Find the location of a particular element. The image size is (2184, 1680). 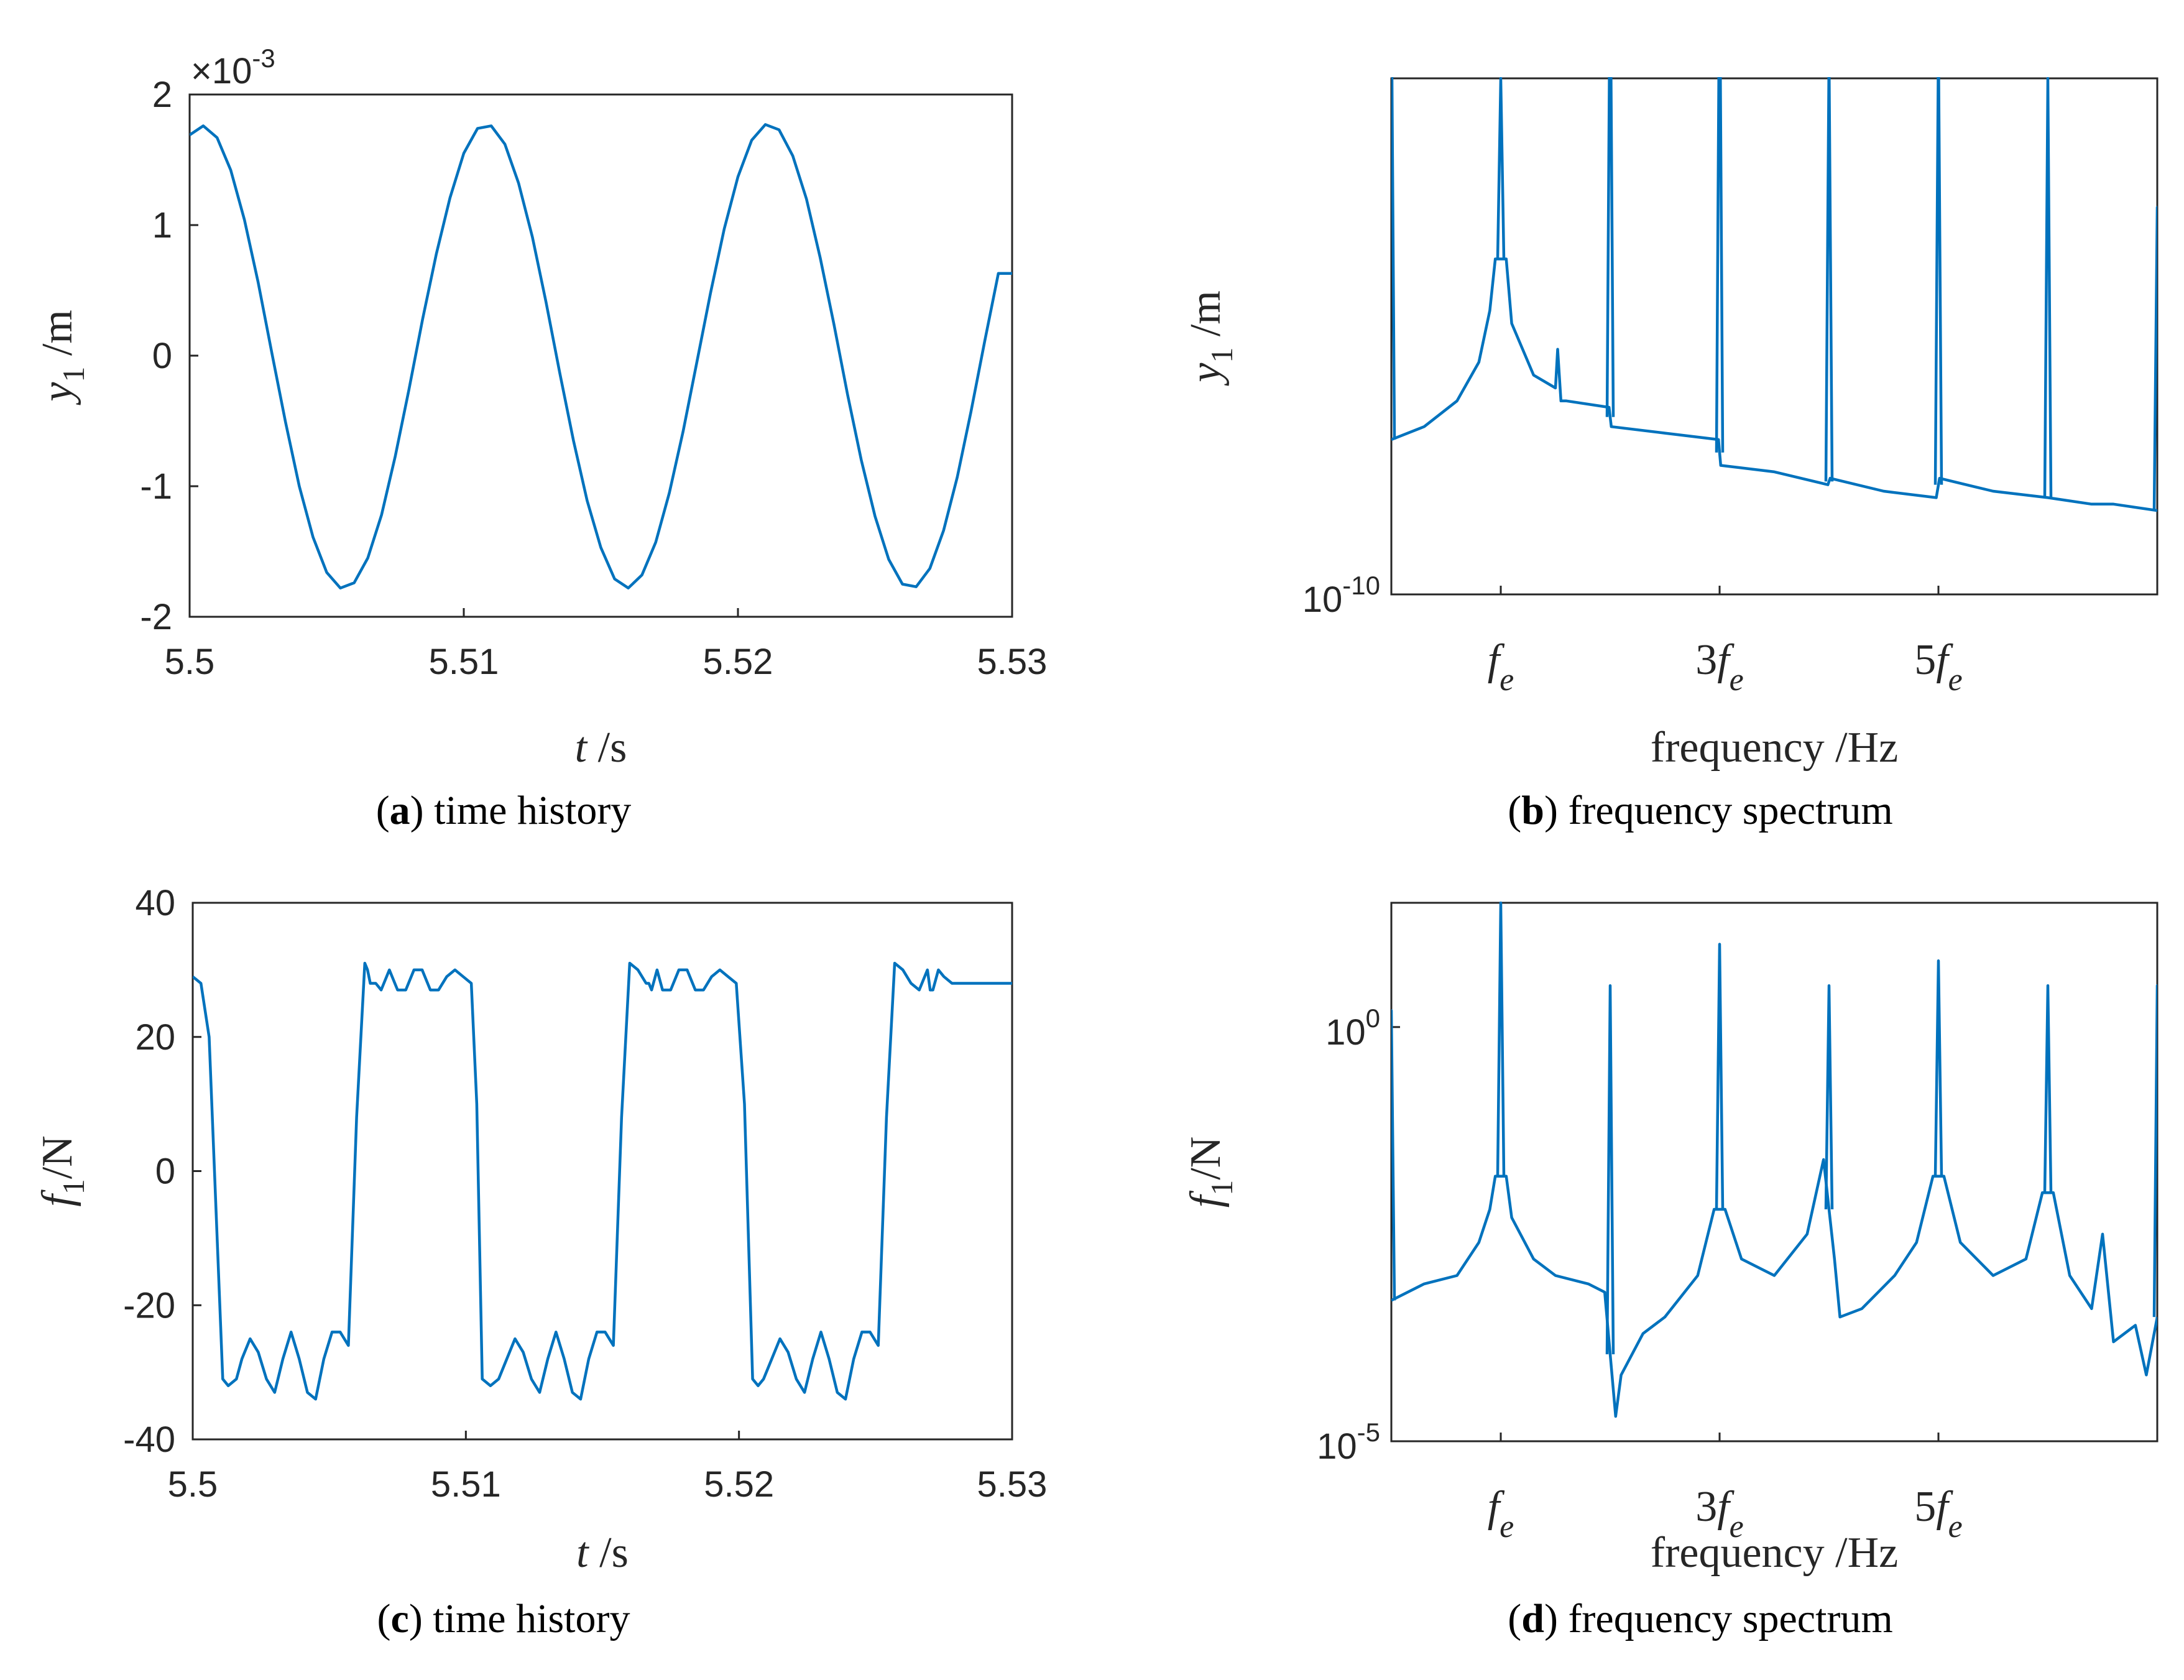

y-tick-label: -2 is located at coordinates (156, 617).